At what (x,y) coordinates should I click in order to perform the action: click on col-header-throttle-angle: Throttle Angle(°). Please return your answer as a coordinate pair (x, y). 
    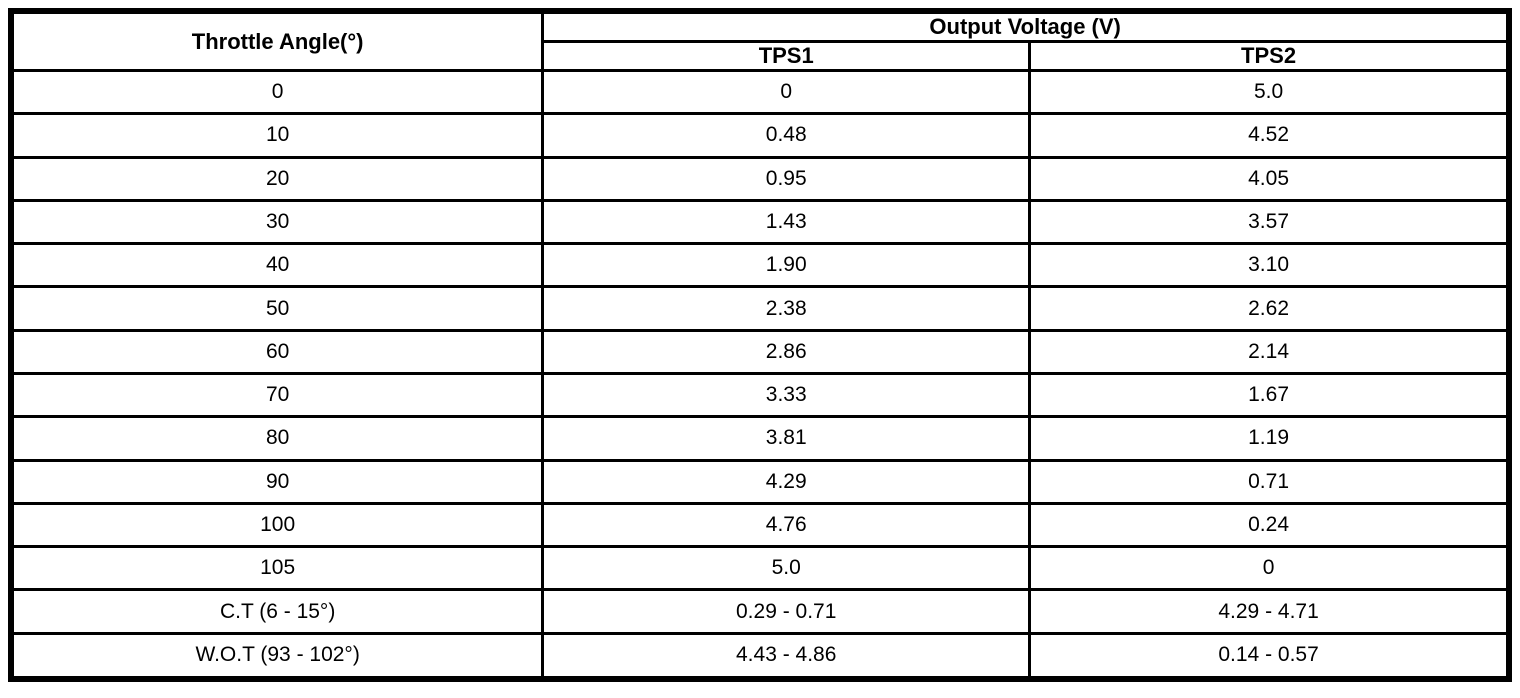
    Looking at the image, I should click on (277, 40).